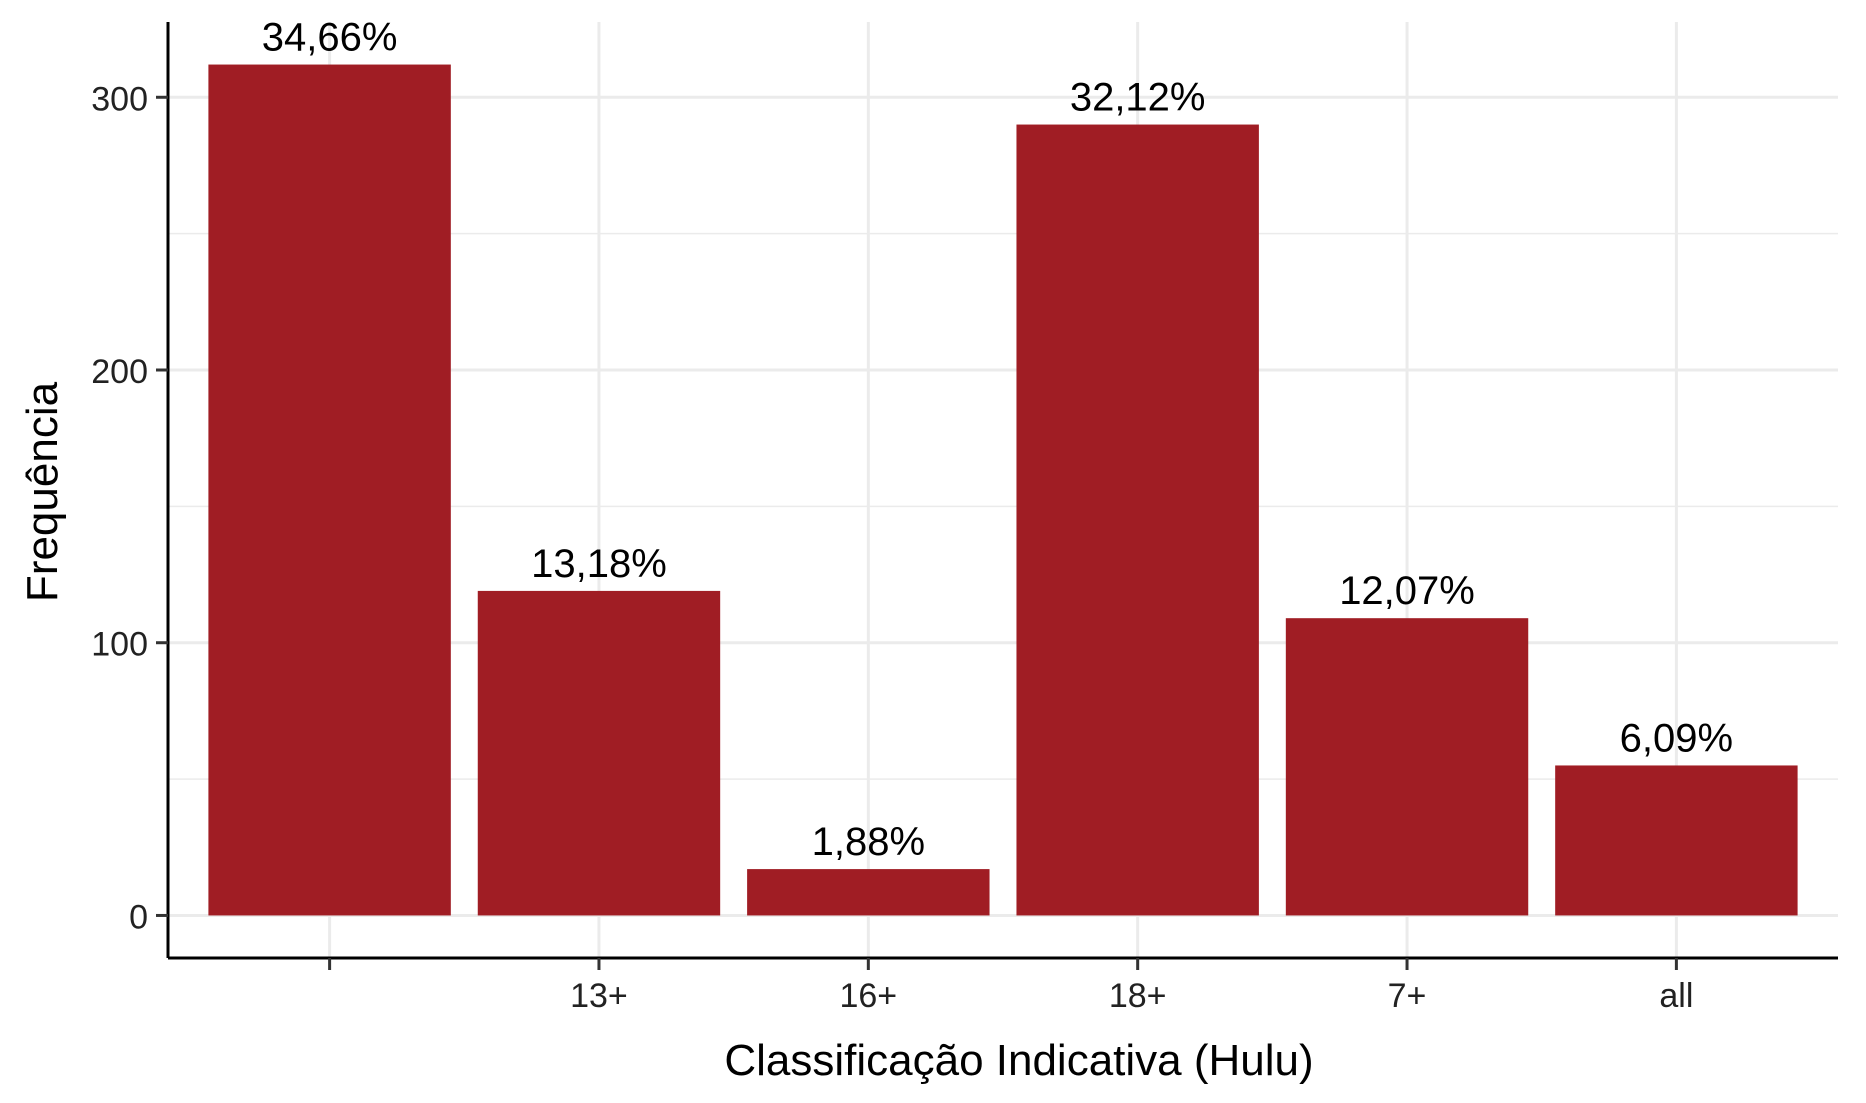 The width and height of the screenshot is (1866, 1103). I want to click on x-tick-label: 18+, so click(1138, 996).